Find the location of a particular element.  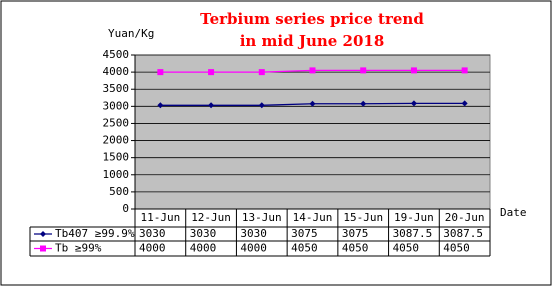

x-tick-label: 11-Jun is located at coordinates (160, 217).